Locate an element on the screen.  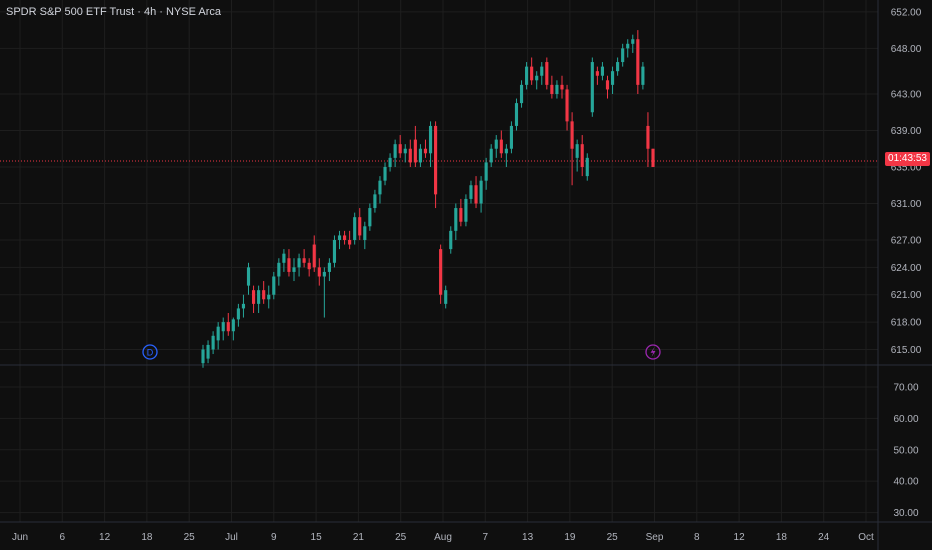
time-tick-label: 18 is located at coordinates (782, 537).